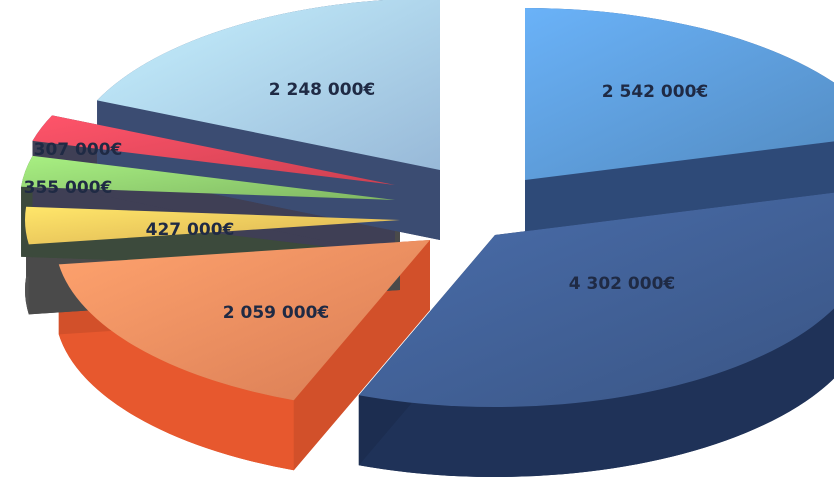 This screenshot has width=834, height=486. What do you see at coordinates (655, 92) in the screenshot?
I see `slice-label-2542000: 2 542 000€` at bounding box center [655, 92].